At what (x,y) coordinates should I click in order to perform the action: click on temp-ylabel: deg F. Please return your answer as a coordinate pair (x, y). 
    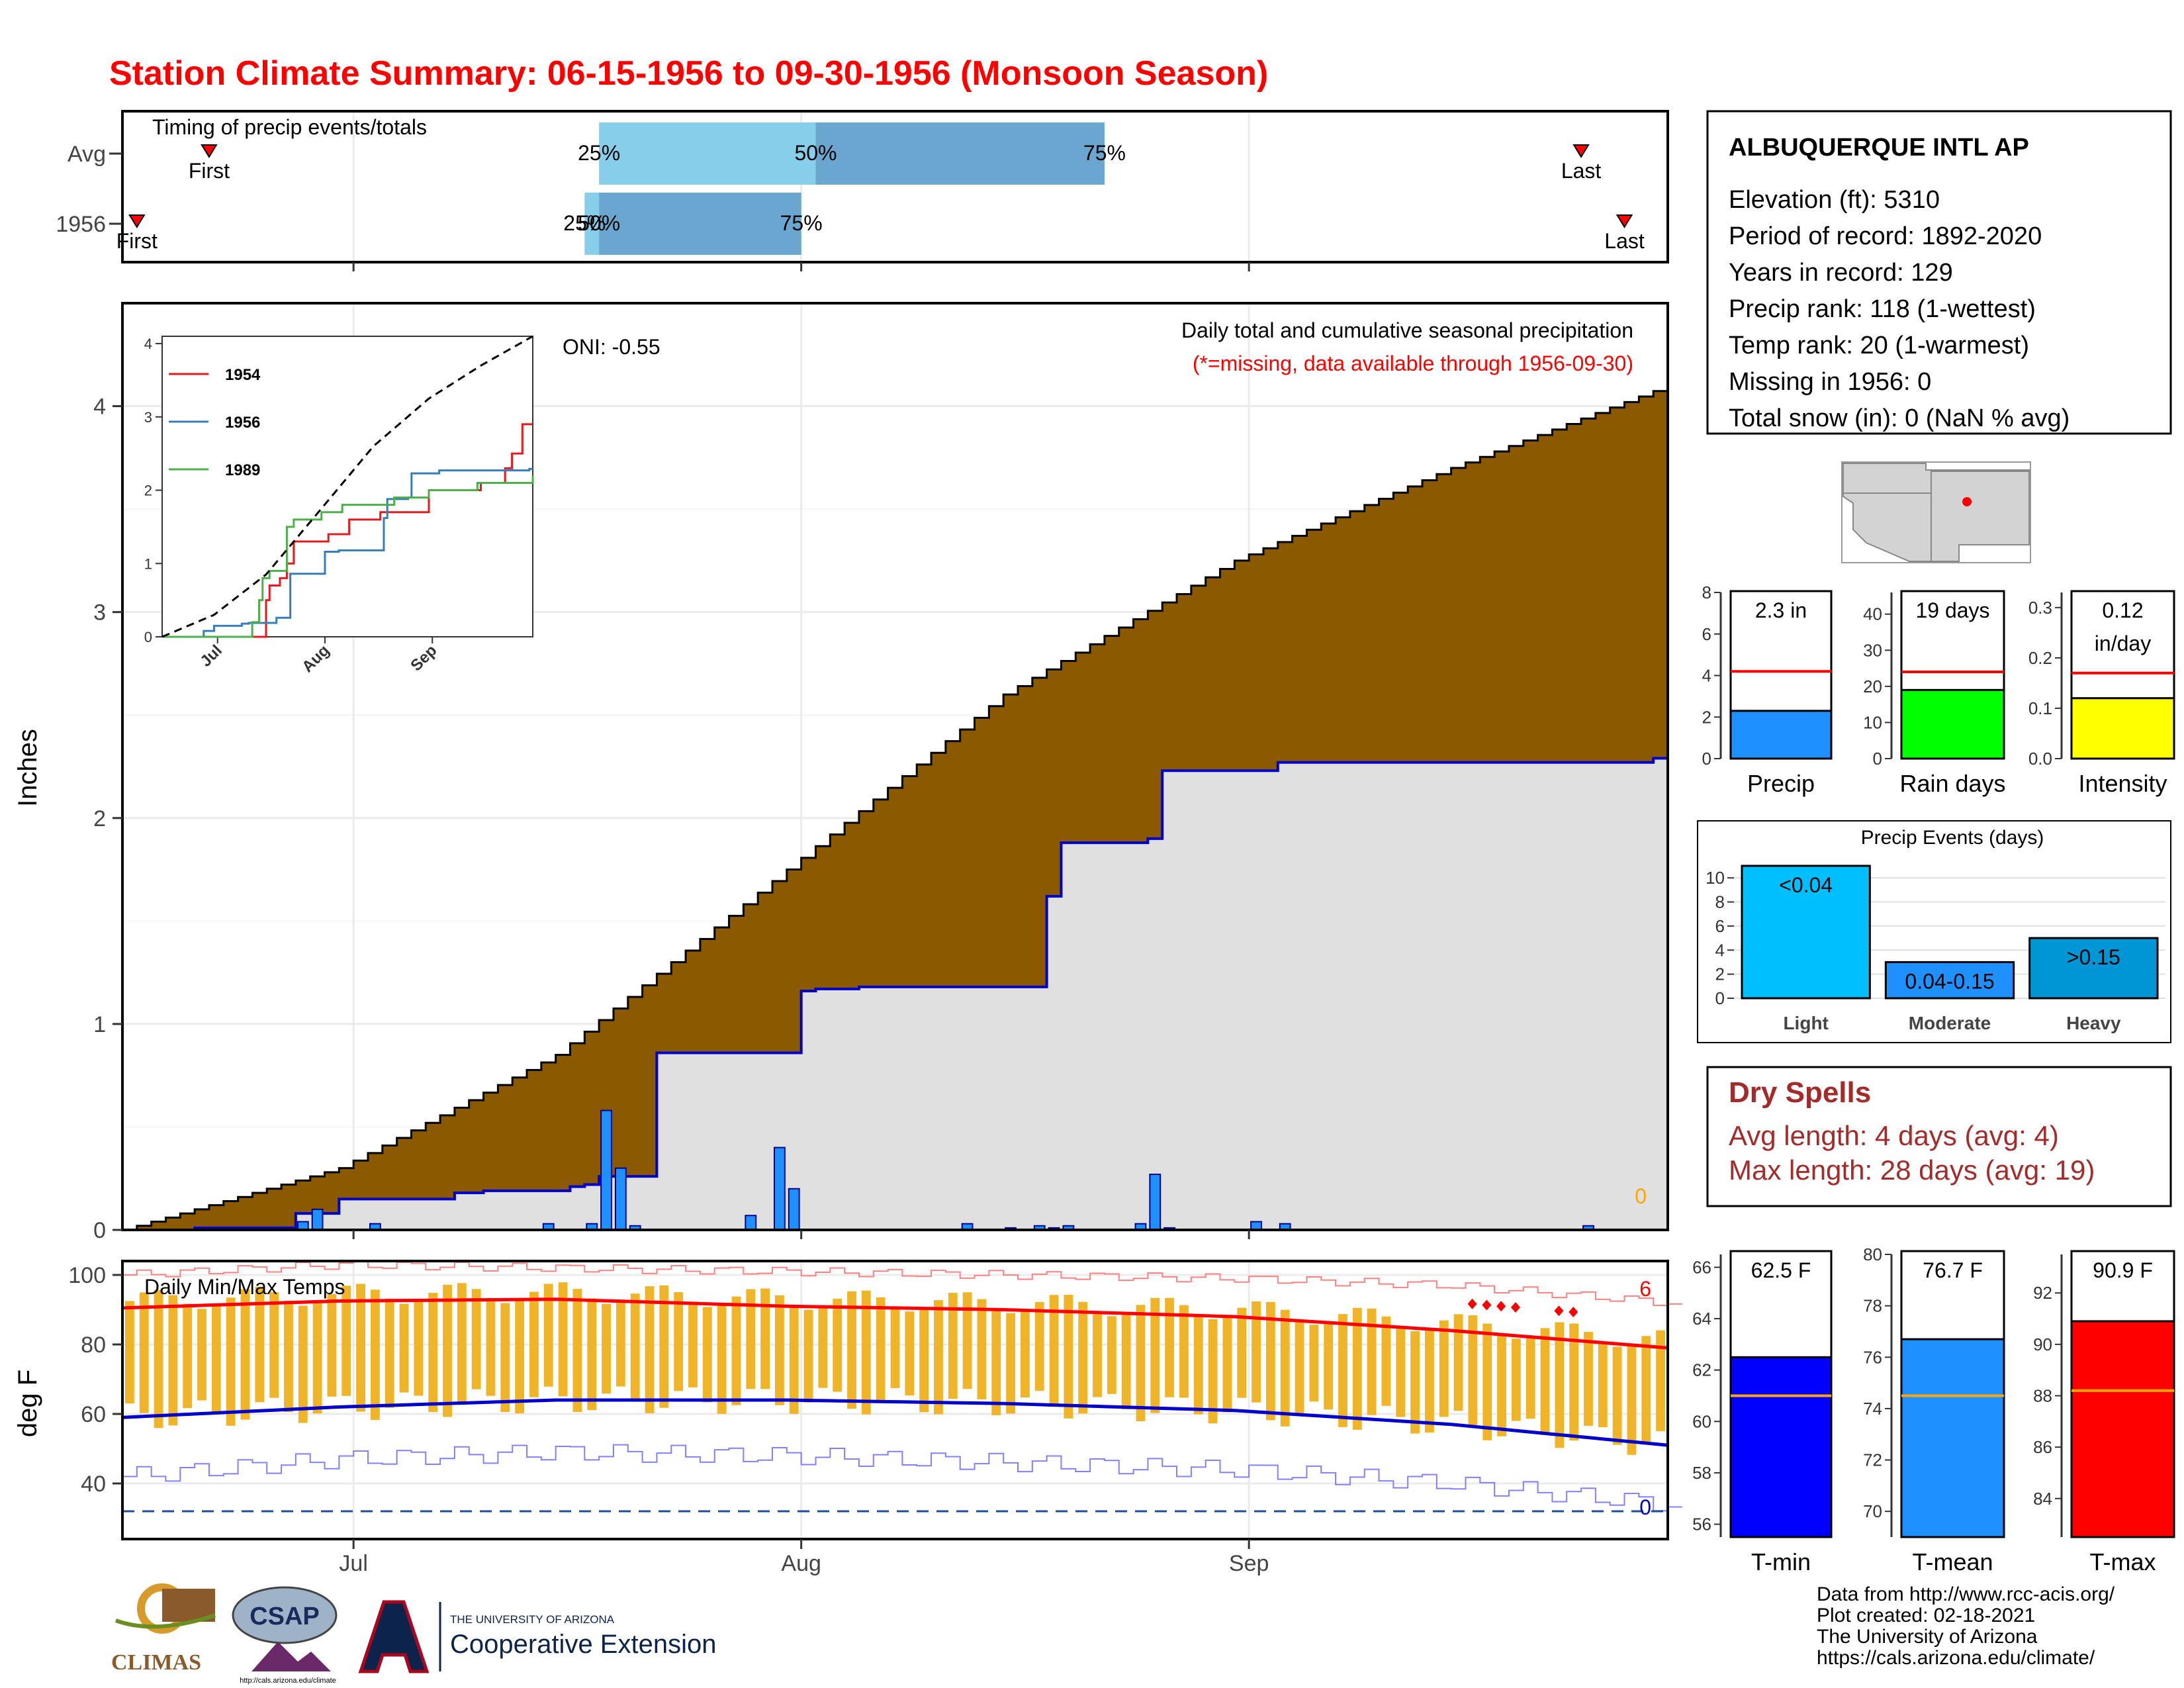
    Looking at the image, I should click on (28, 1403).